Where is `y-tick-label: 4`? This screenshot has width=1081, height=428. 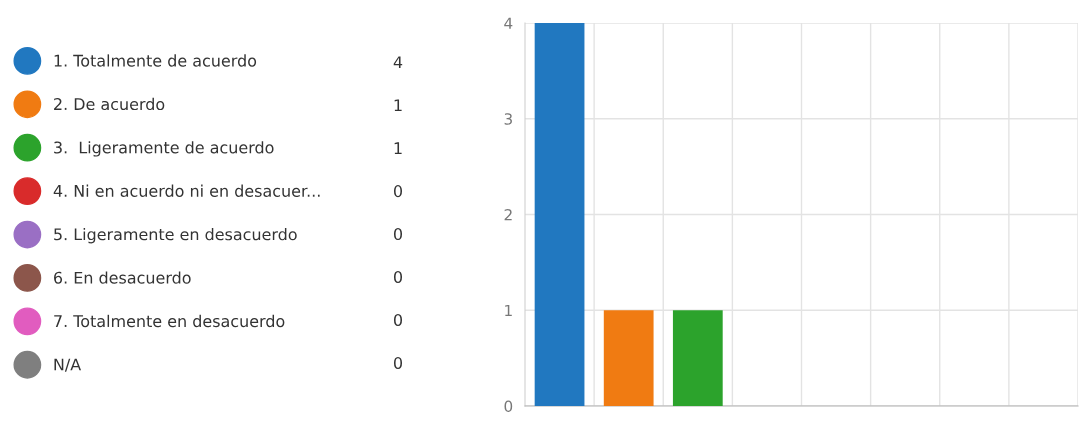 y-tick-label: 4 is located at coordinates (508, 23).